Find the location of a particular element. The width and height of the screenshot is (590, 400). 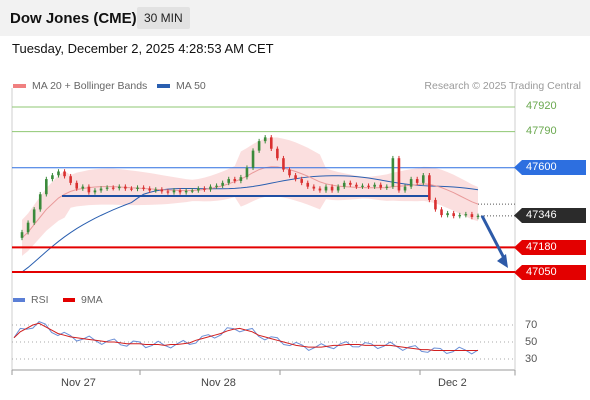

legend-ma50: MA 50 is located at coordinates (181, 86).